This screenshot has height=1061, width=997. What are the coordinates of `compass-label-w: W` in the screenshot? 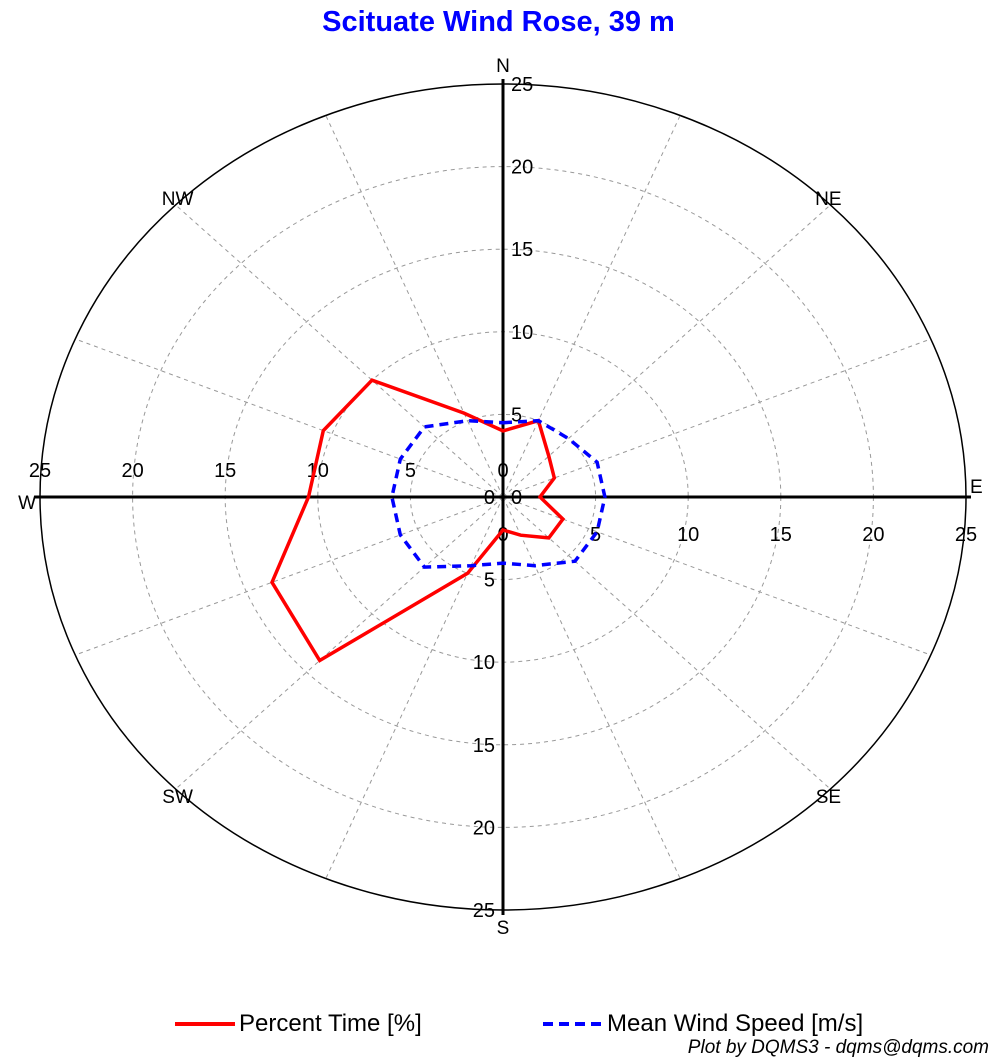 It's located at (27, 503).